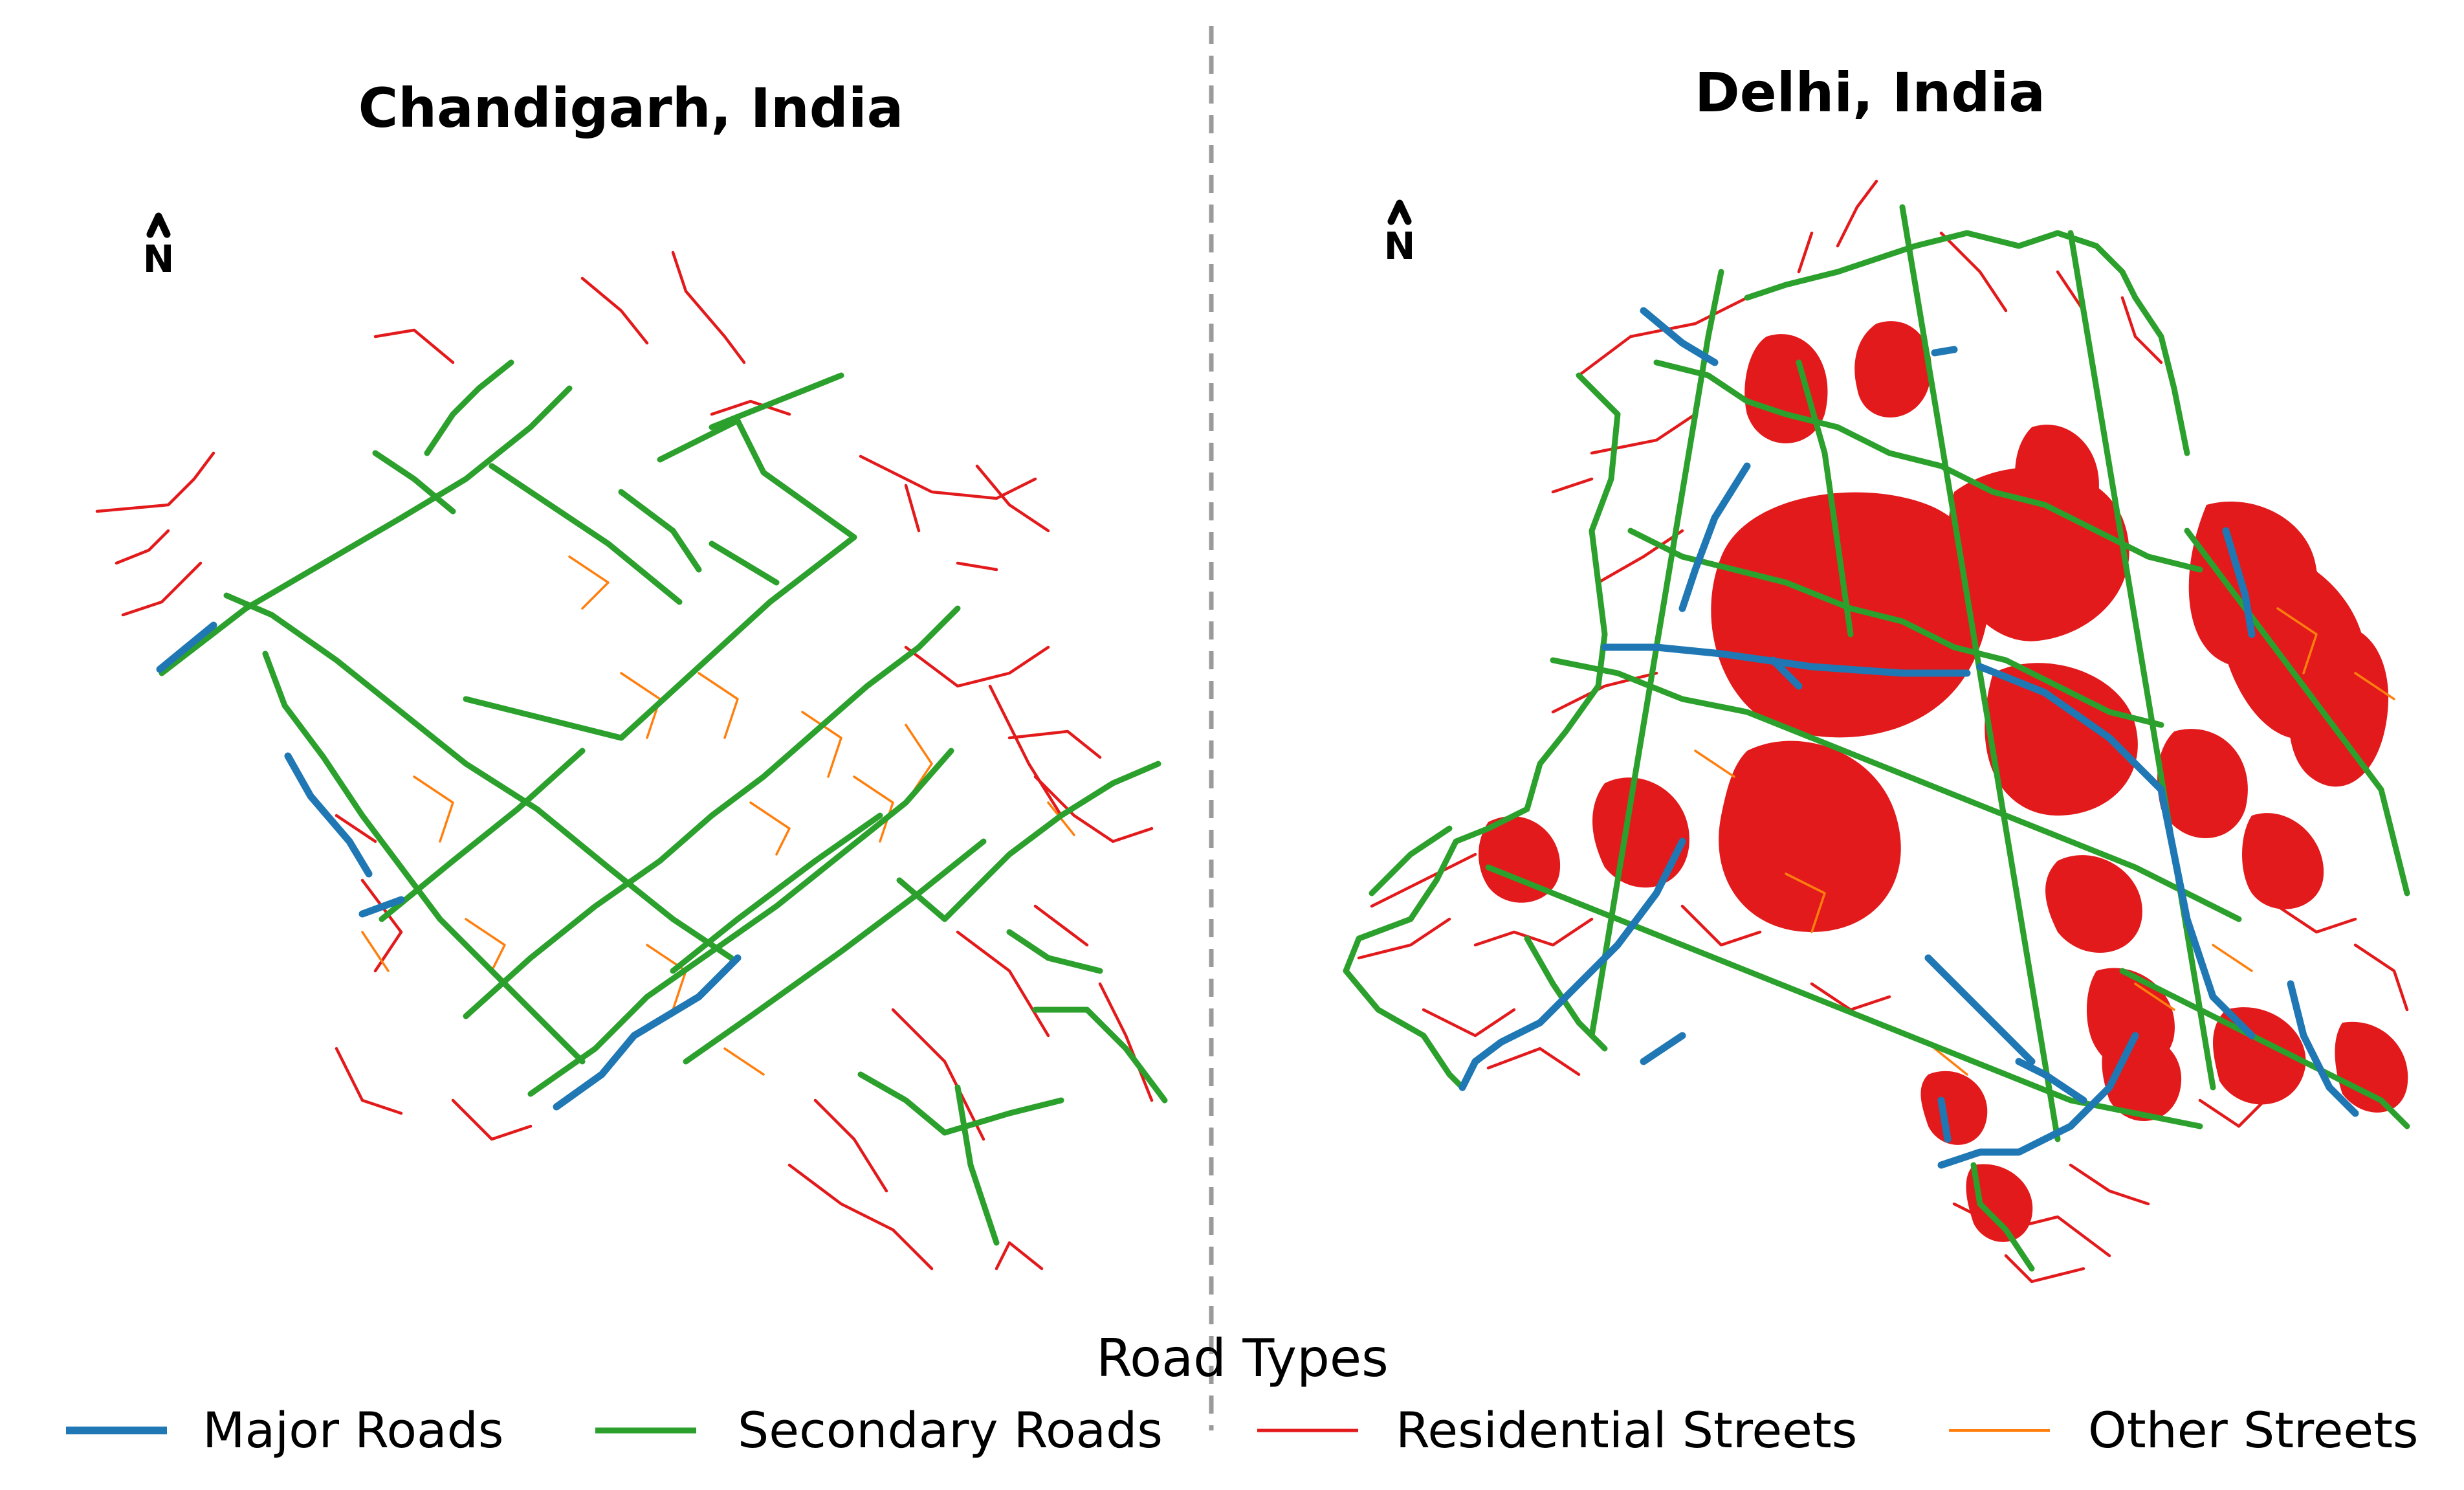  Describe the element at coordinates (2253, 1430) in the screenshot. I see `legend-label-other-streets: Other Streets` at that location.